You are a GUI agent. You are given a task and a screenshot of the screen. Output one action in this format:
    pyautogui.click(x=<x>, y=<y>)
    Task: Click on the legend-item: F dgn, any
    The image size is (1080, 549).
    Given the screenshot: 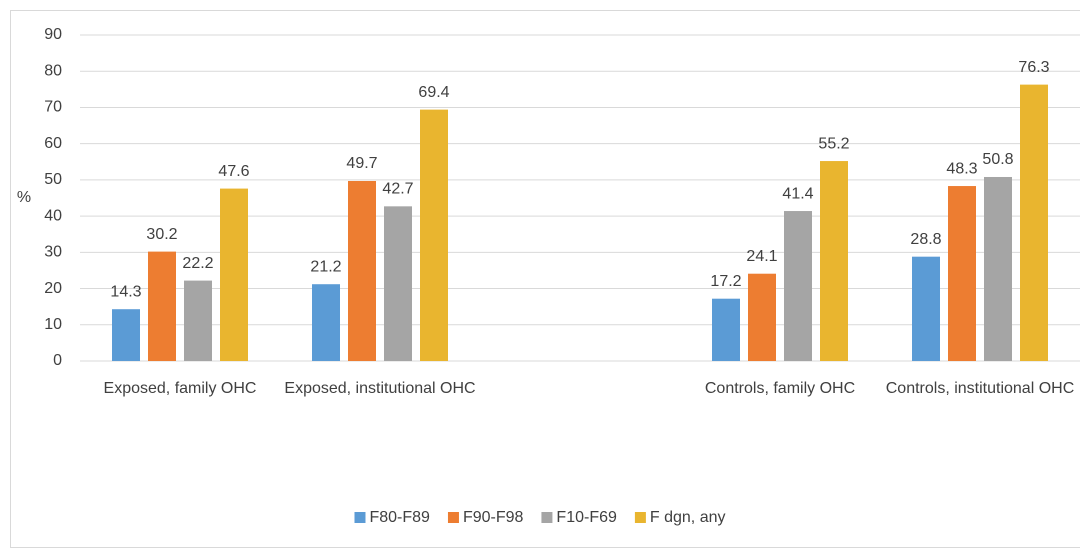 What is the action you would take?
    pyautogui.click(x=680, y=517)
    